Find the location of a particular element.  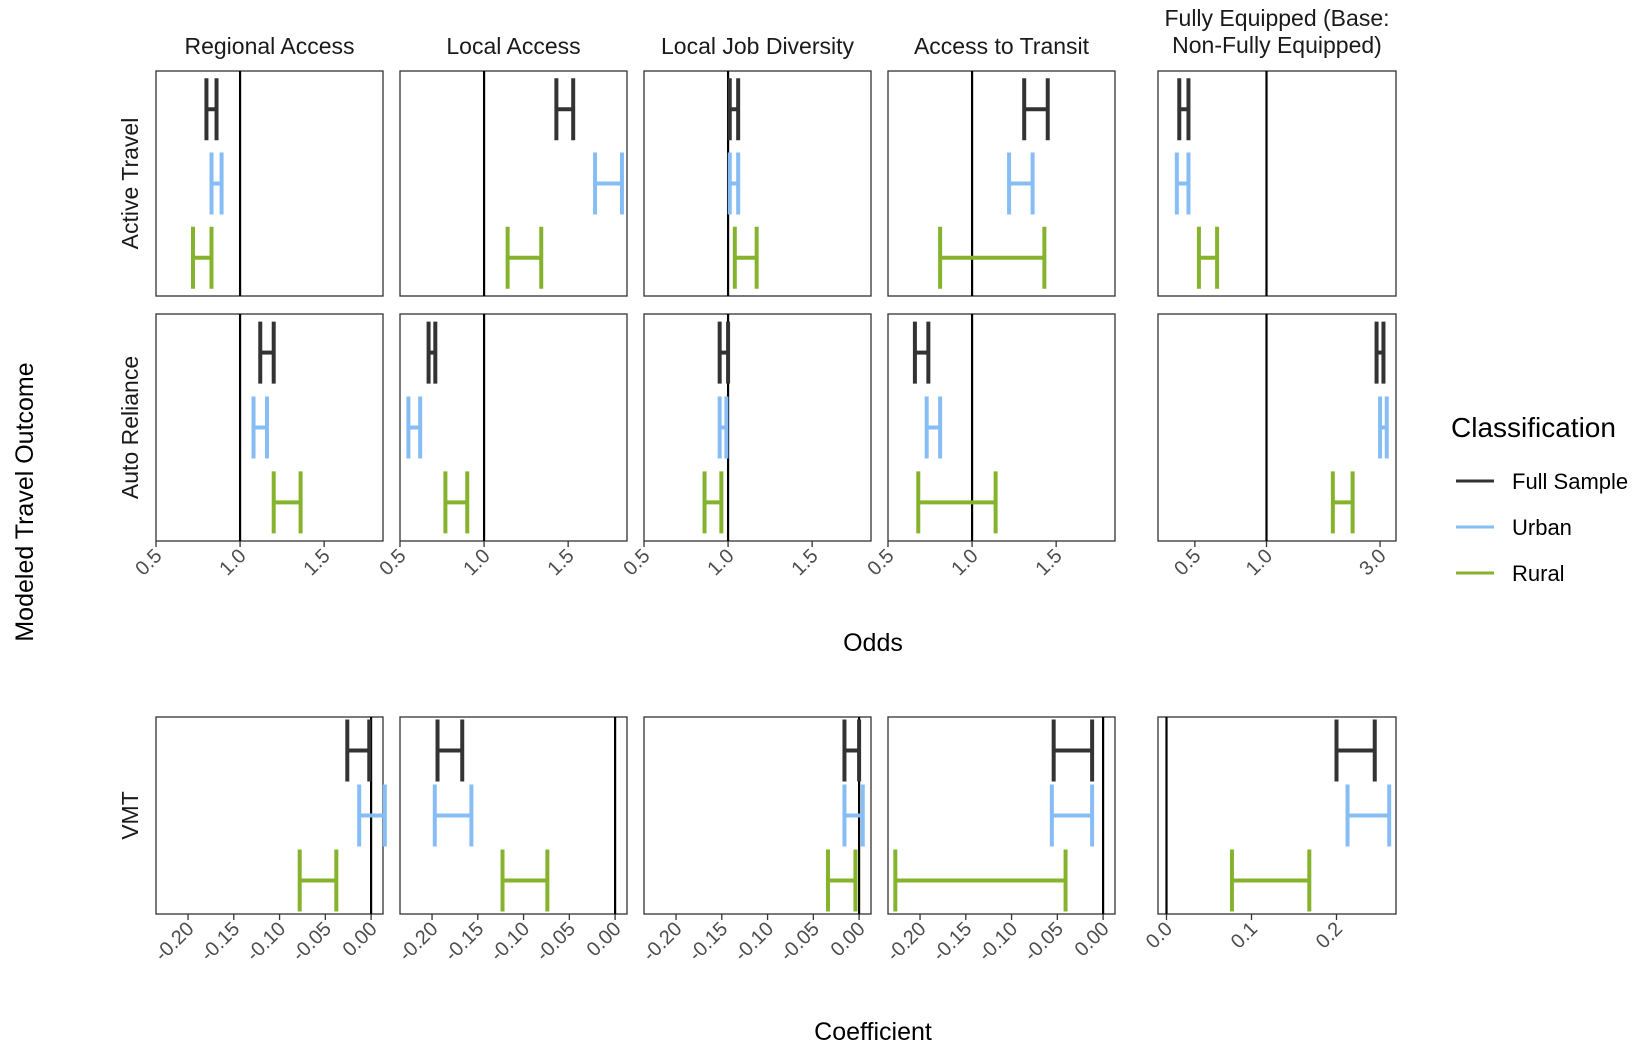

tick-label: 3.0 is located at coordinates (1372, 562).